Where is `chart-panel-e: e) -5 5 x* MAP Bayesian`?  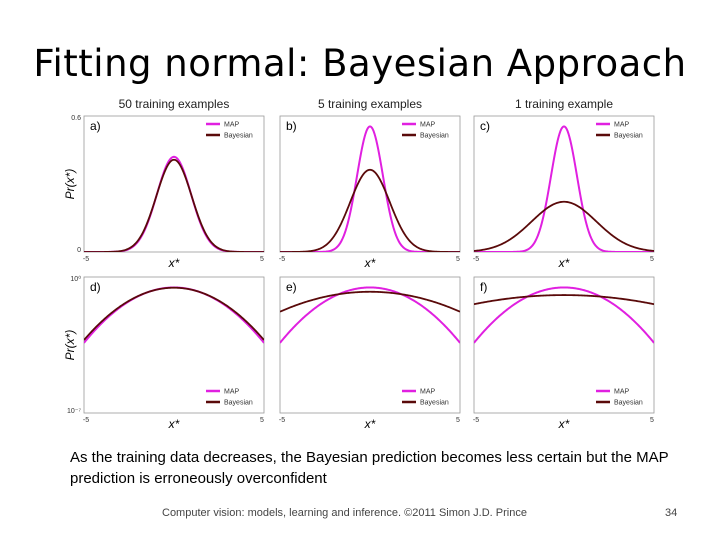
chart-panel-e: e) -5 5 x* MAP Bayesian is located at coordinates (370, 353).